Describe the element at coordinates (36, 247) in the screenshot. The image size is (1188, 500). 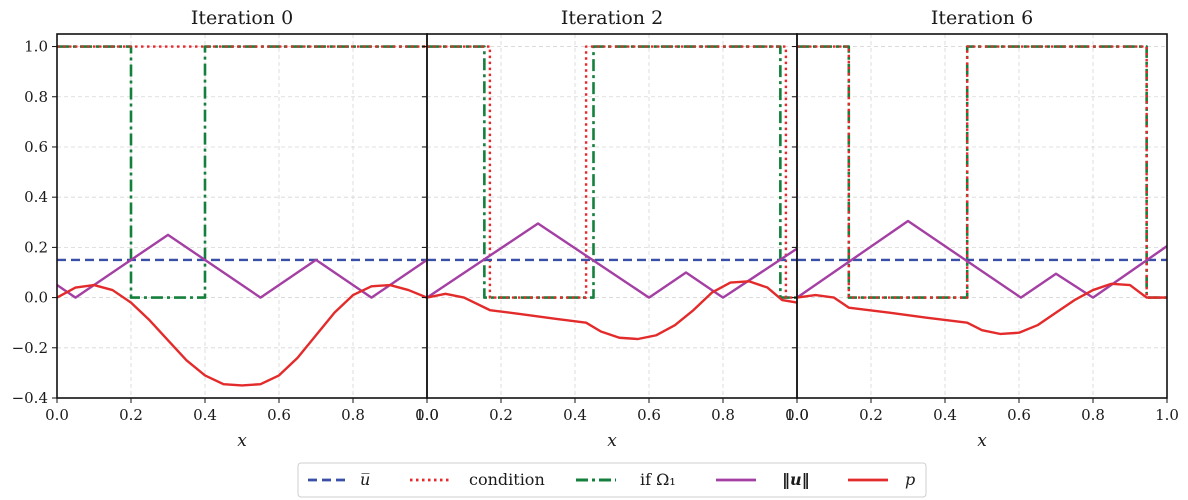
I see `y-tick-label: 0.2` at that location.